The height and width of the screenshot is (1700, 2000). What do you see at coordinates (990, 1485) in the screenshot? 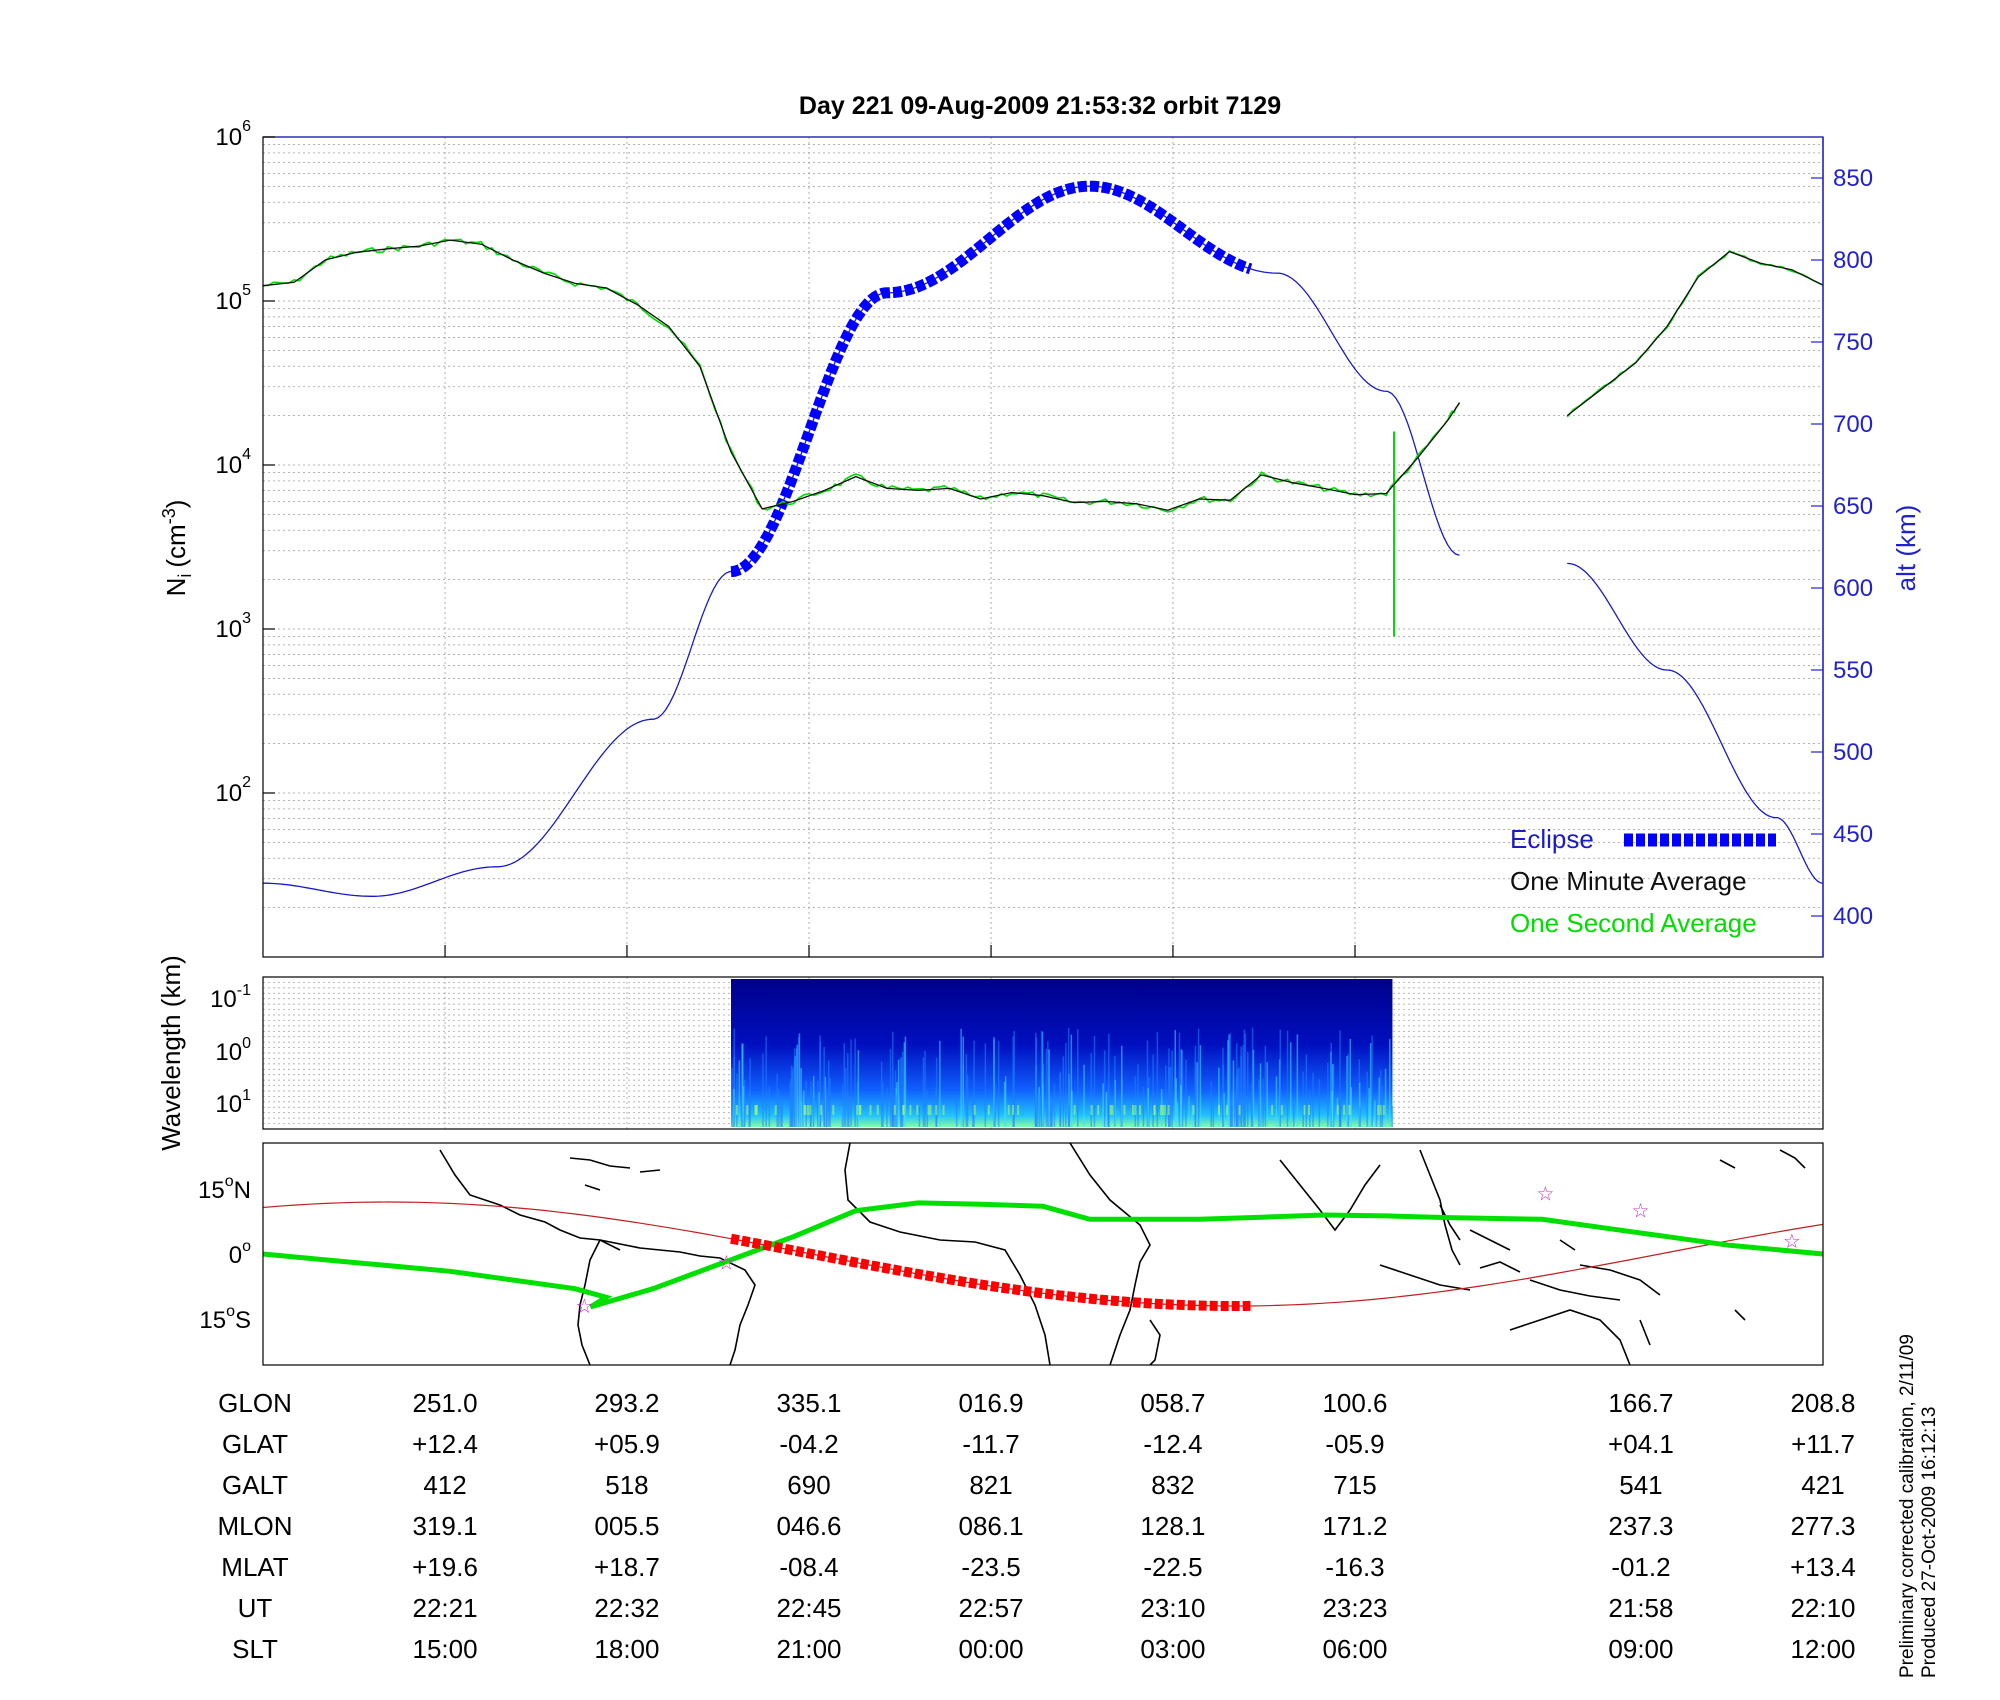
I see `table-cell: 821` at bounding box center [990, 1485].